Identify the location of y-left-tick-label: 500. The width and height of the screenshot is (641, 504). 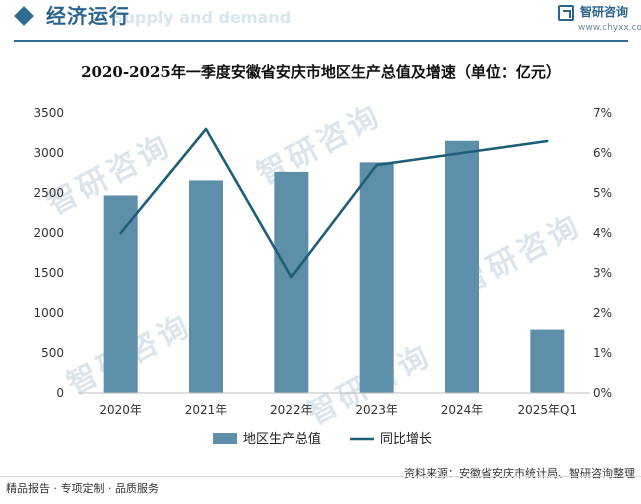
(52, 353).